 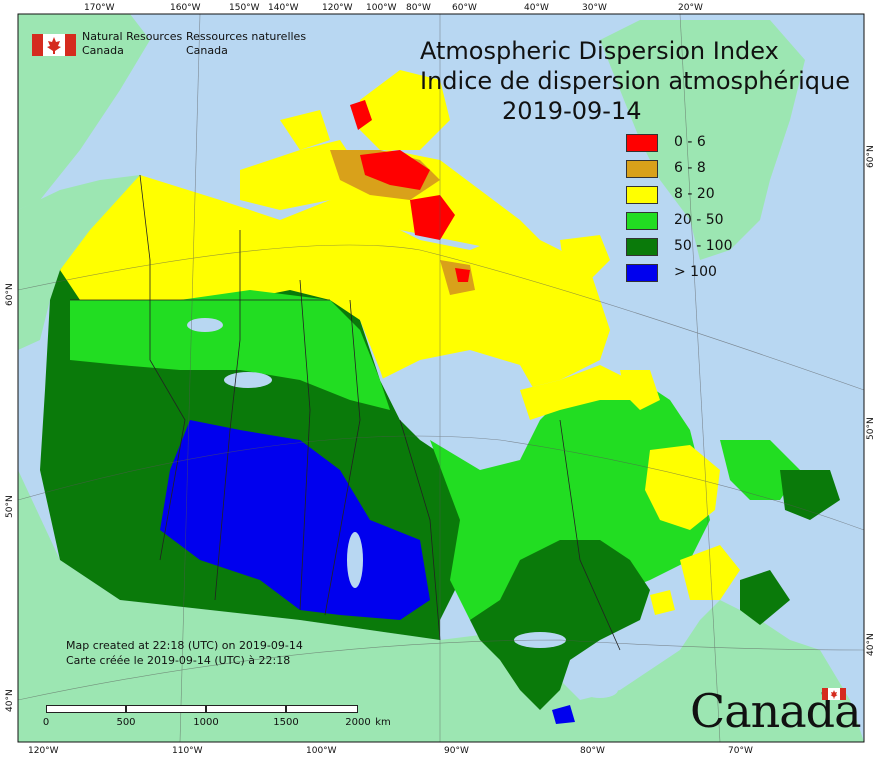 What do you see at coordinates (695, 272) in the screenshot?
I see `legend-label: > 100` at bounding box center [695, 272].